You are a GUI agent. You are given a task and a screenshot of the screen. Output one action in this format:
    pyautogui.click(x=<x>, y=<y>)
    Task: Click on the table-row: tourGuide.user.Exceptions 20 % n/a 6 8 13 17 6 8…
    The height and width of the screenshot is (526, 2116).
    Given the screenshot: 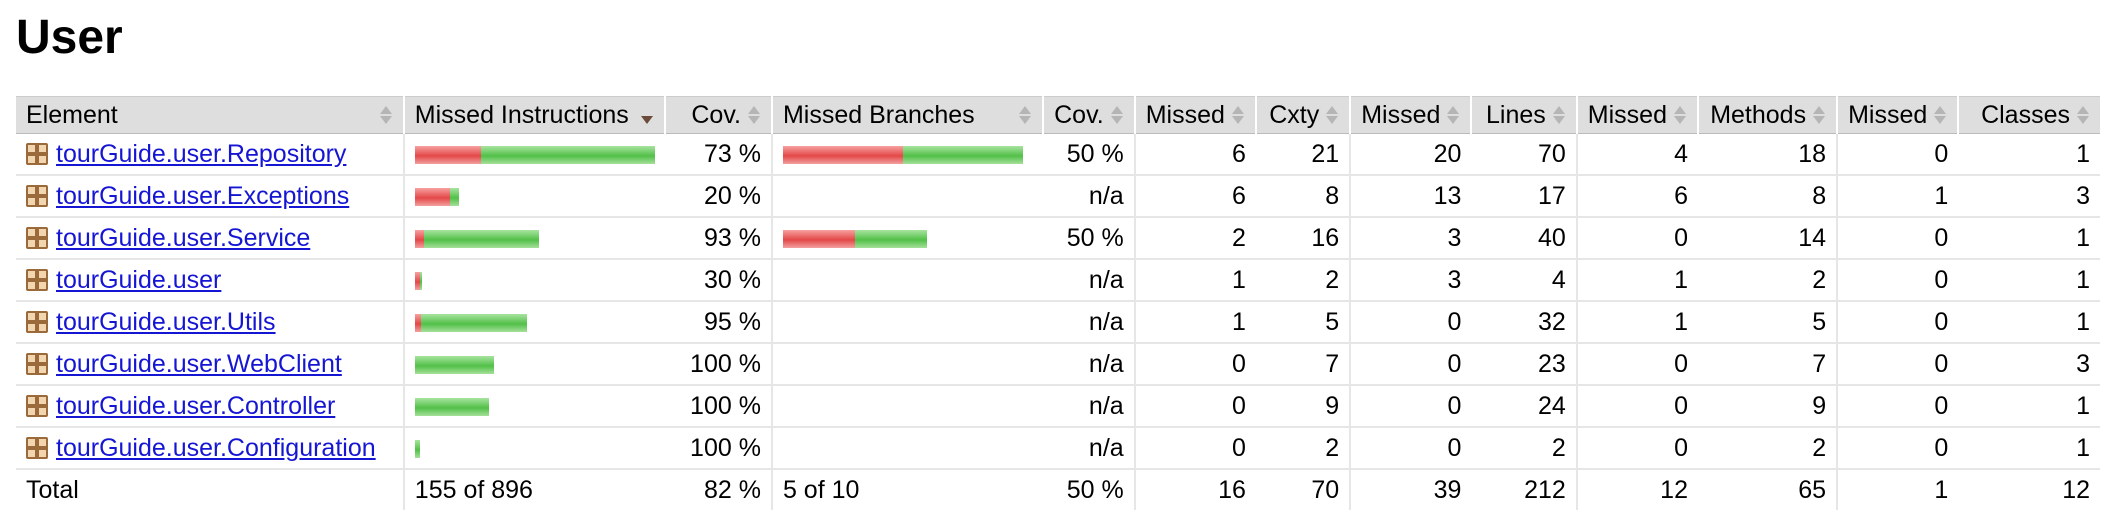 What is the action you would take?
    pyautogui.click(x=1058, y=196)
    